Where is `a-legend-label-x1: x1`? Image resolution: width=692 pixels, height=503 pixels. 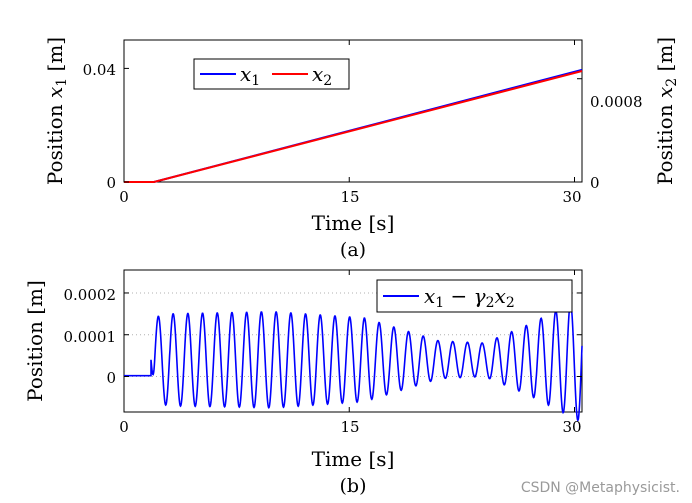
a-legend-label-x1: x1 is located at coordinates (250, 75).